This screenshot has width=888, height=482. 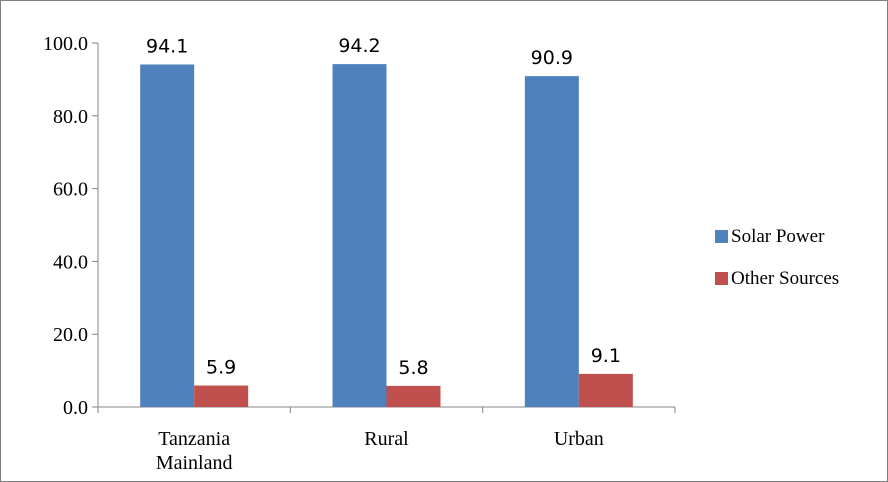 I want to click on x-category-label-line: Tanzania, so click(x=194, y=439).